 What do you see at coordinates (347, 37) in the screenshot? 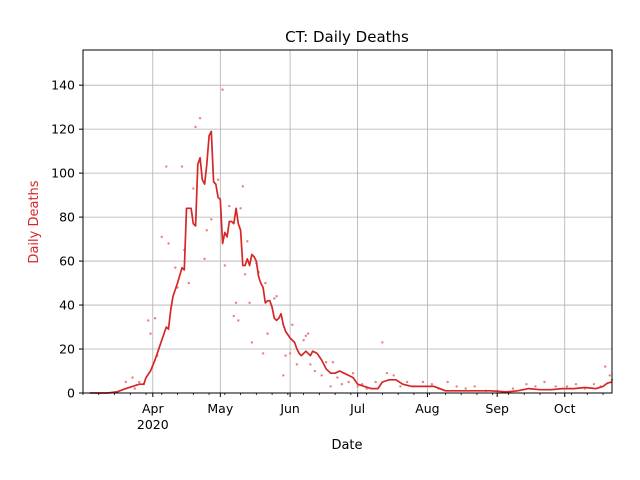
I see `chart-title: CT: Daily Deaths` at bounding box center [347, 37].